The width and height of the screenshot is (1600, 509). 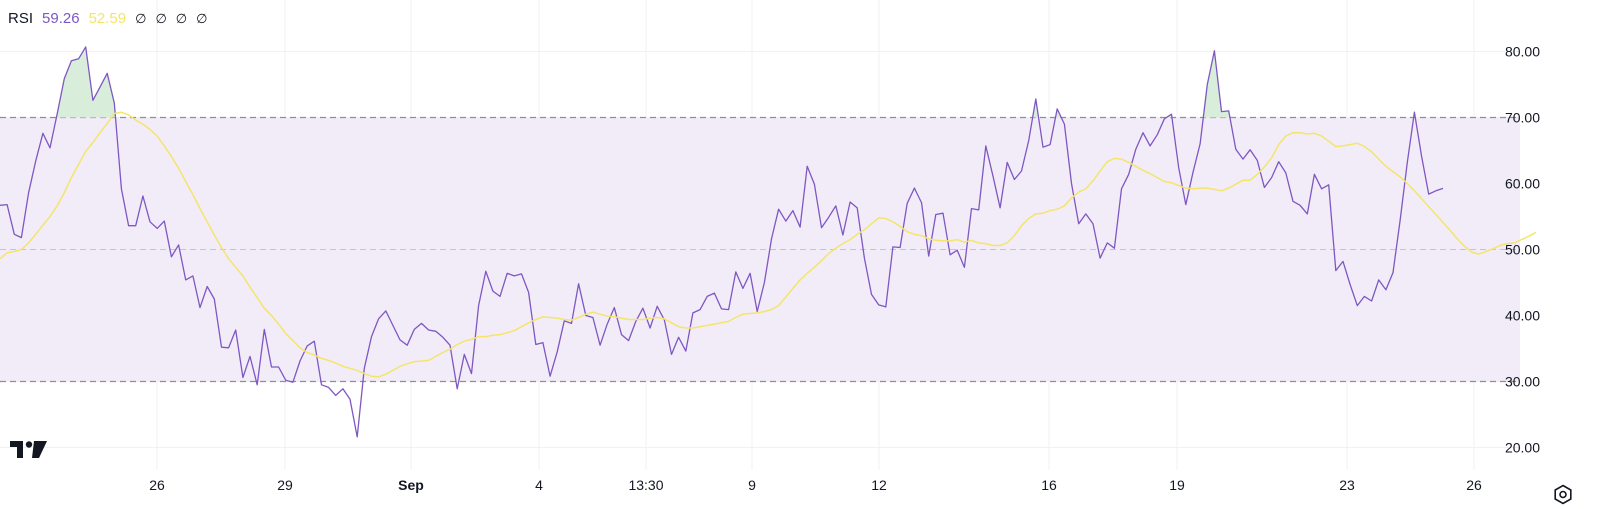 What do you see at coordinates (1177, 485) in the screenshot?
I see `x-tick-label: 19` at bounding box center [1177, 485].